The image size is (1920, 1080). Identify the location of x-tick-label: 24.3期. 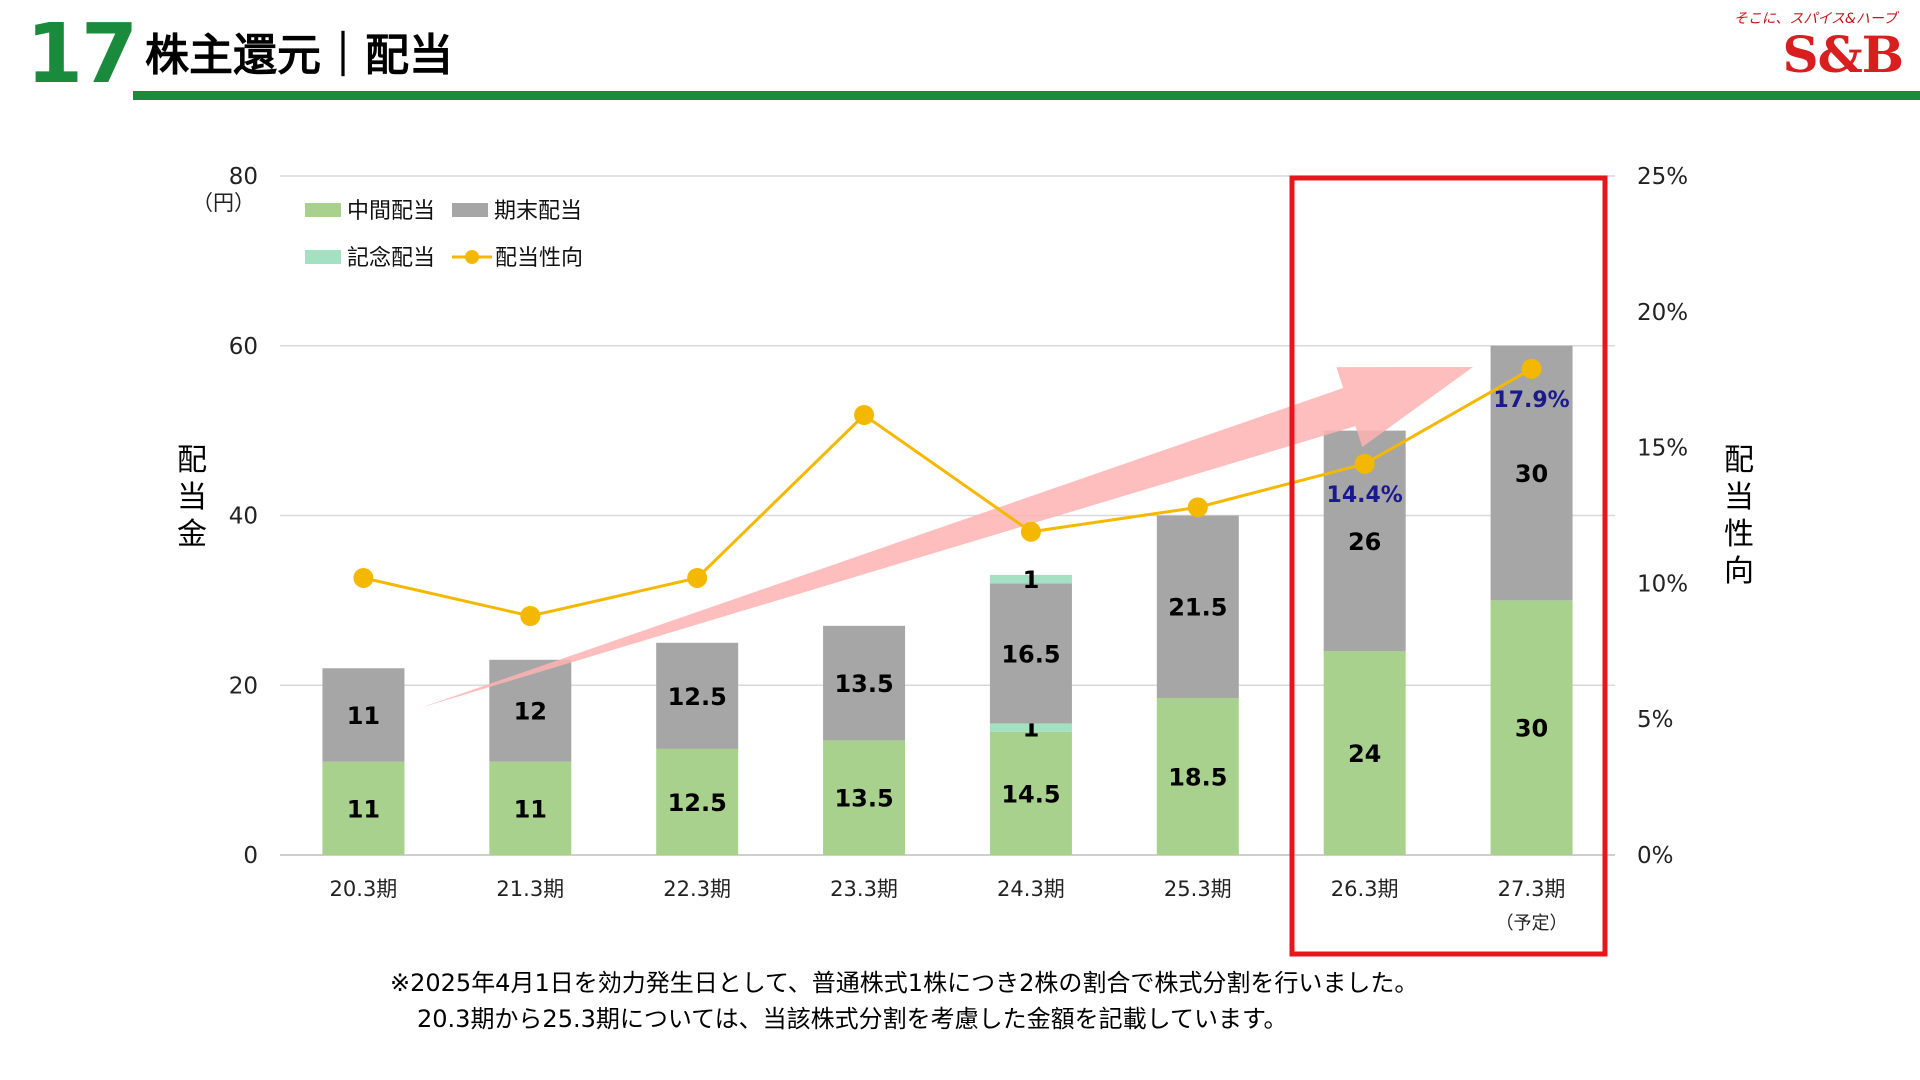
(1031, 889).